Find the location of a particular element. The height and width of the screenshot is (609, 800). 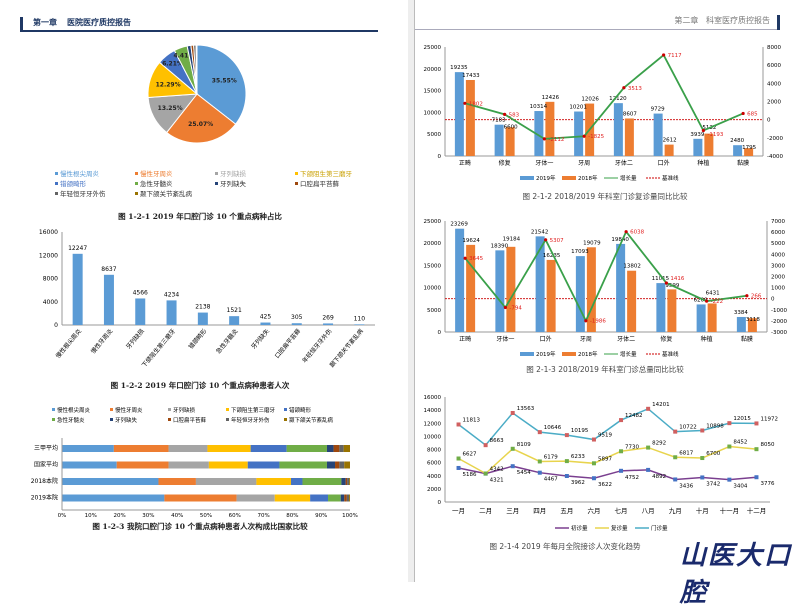

y2-tick-label: 4000 is located at coordinates (778, 255).